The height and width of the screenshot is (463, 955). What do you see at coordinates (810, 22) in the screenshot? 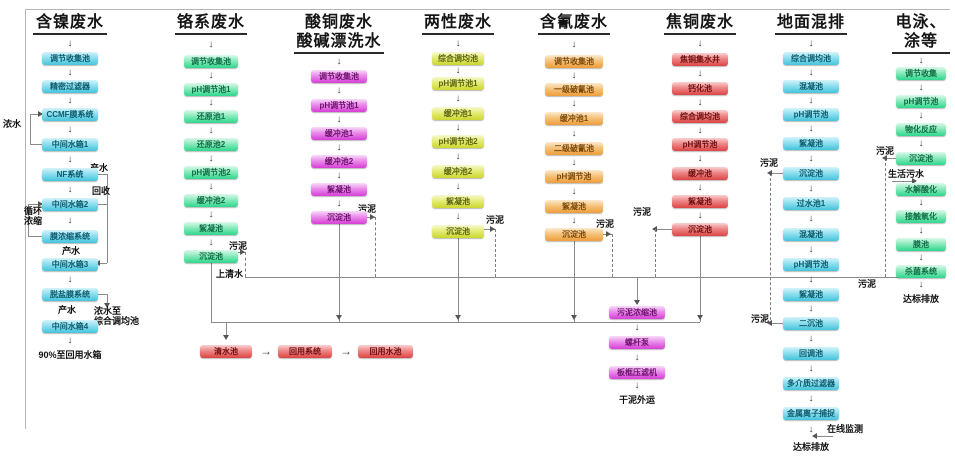
I see `column-title-text: 地面混排` at bounding box center [810, 22].